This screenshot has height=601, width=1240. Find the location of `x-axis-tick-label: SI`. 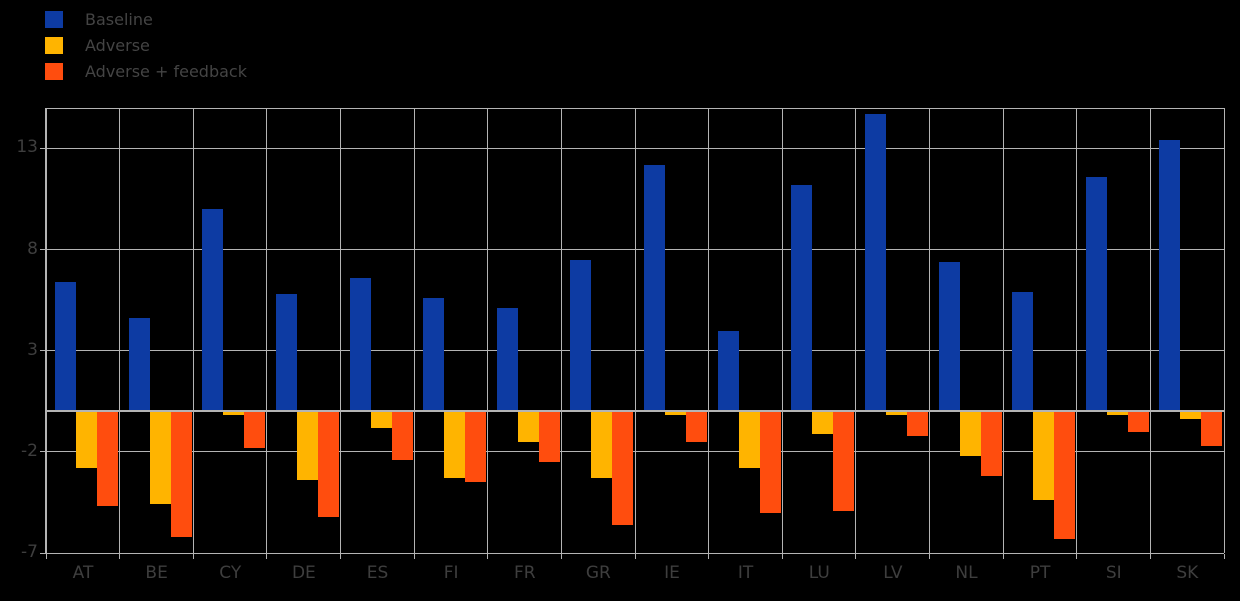

x-axis-tick-label: SI is located at coordinates (1113, 573).